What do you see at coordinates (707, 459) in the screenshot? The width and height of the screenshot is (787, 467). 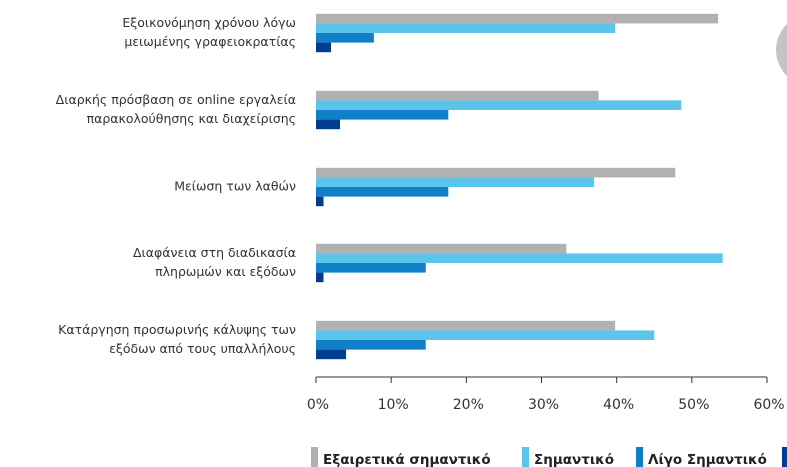 I see `legend-label: Λίγο Σημαντικό` at bounding box center [707, 459].